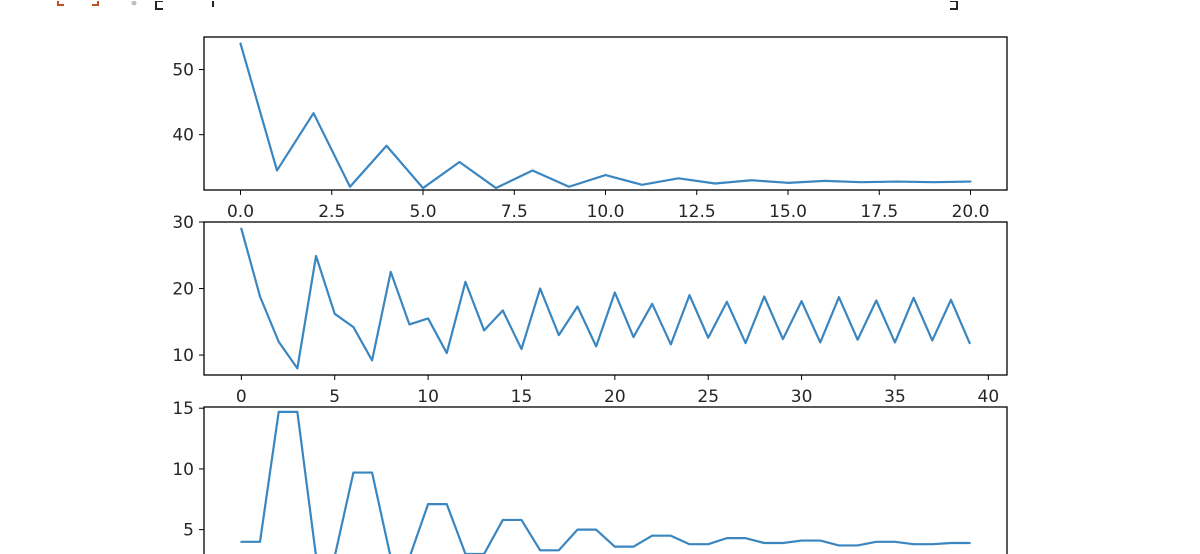  What do you see at coordinates (95, 3) in the screenshot?
I see `prompt-bracket-right` at bounding box center [95, 3].